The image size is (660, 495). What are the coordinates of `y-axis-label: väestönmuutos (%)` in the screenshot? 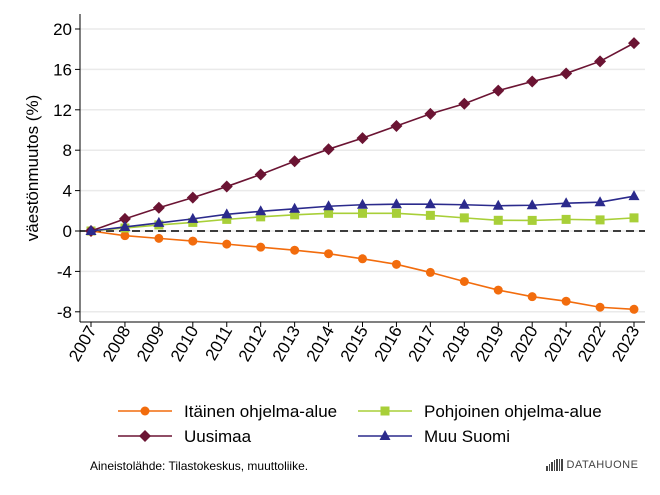 It's located at (32, 168).